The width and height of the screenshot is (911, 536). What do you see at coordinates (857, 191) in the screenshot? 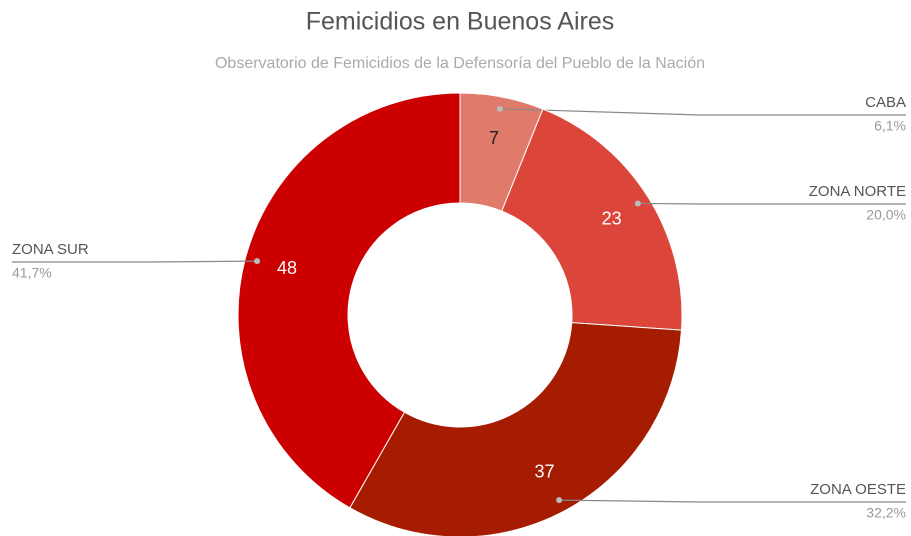
I see `legend-label: ZONA NORTE` at bounding box center [857, 191].